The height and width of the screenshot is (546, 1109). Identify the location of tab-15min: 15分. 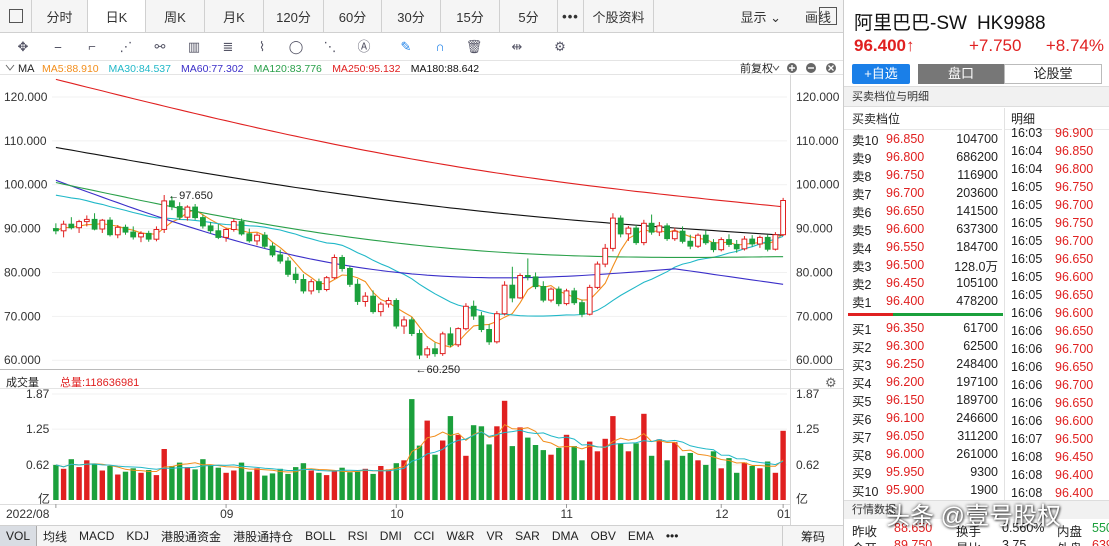
(470, 16).